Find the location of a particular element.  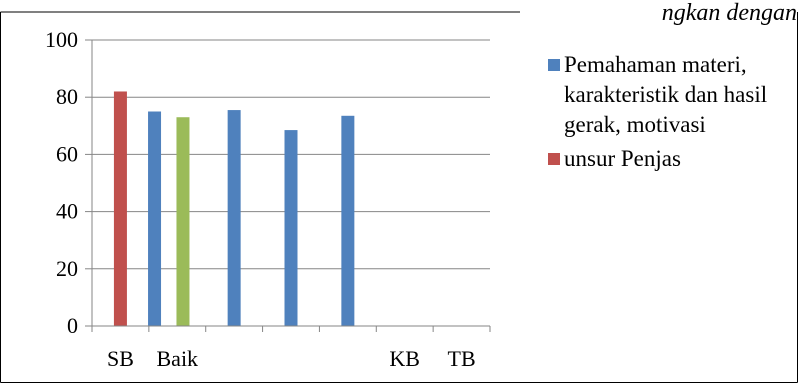

y-tick-label: 100 is located at coordinates (61, 39).